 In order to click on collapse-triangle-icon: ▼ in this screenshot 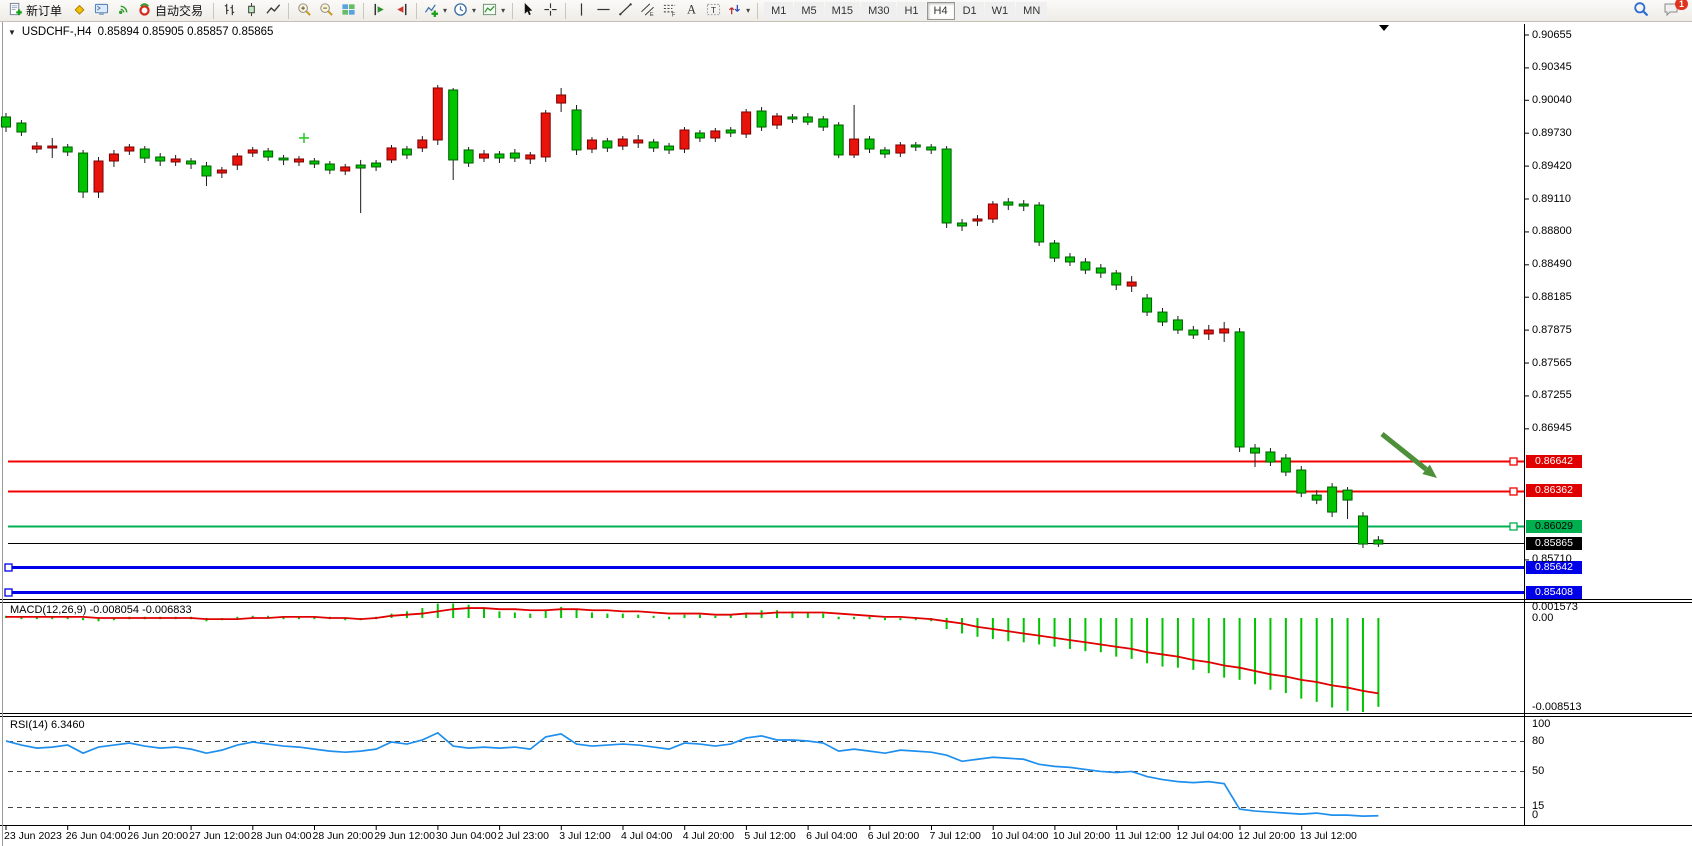, I will do `click(12, 32)`.